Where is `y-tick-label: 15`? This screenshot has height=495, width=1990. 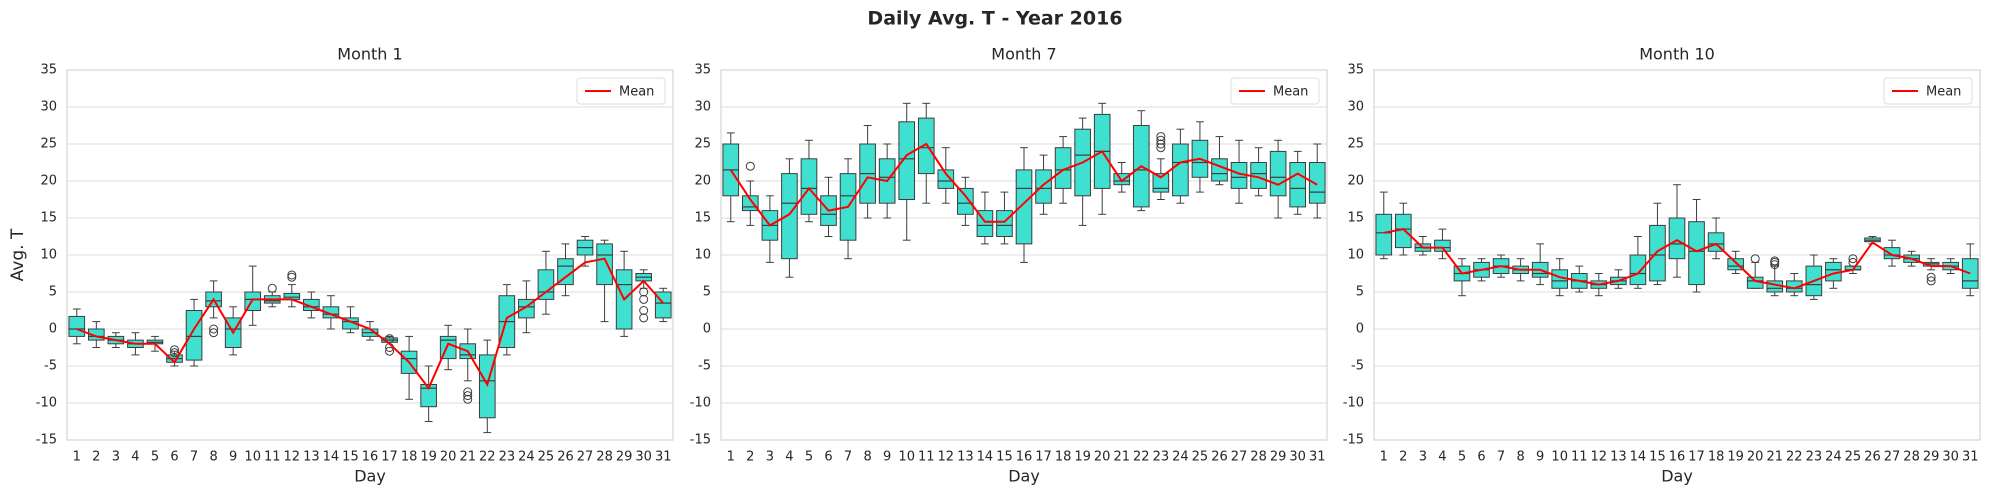
y-tick-label: 15 is located at coordinates (702, 218).